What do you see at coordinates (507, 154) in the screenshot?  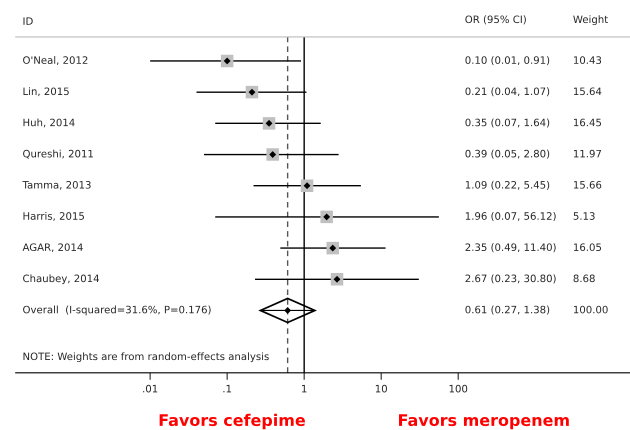 I see `annotation: 0.39 (0.05, 2.80)` at bounding box center [507, 154].